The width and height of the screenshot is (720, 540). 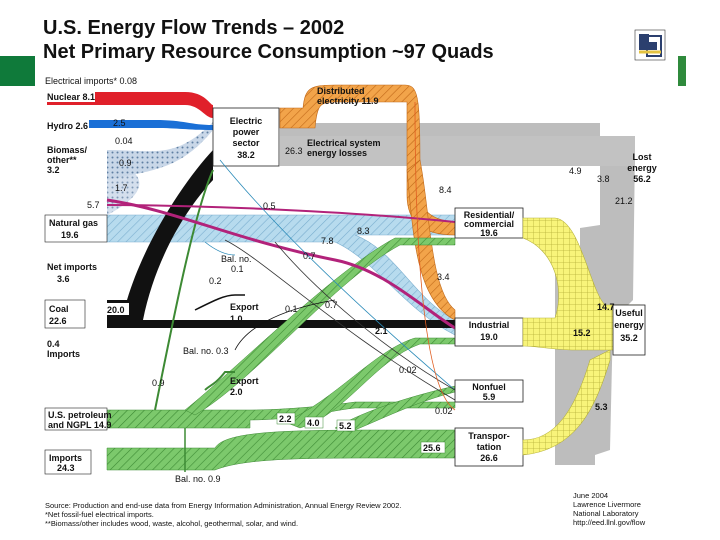 I want to click on natural-gas-label: Natural gas, so click(x=73, y=223).